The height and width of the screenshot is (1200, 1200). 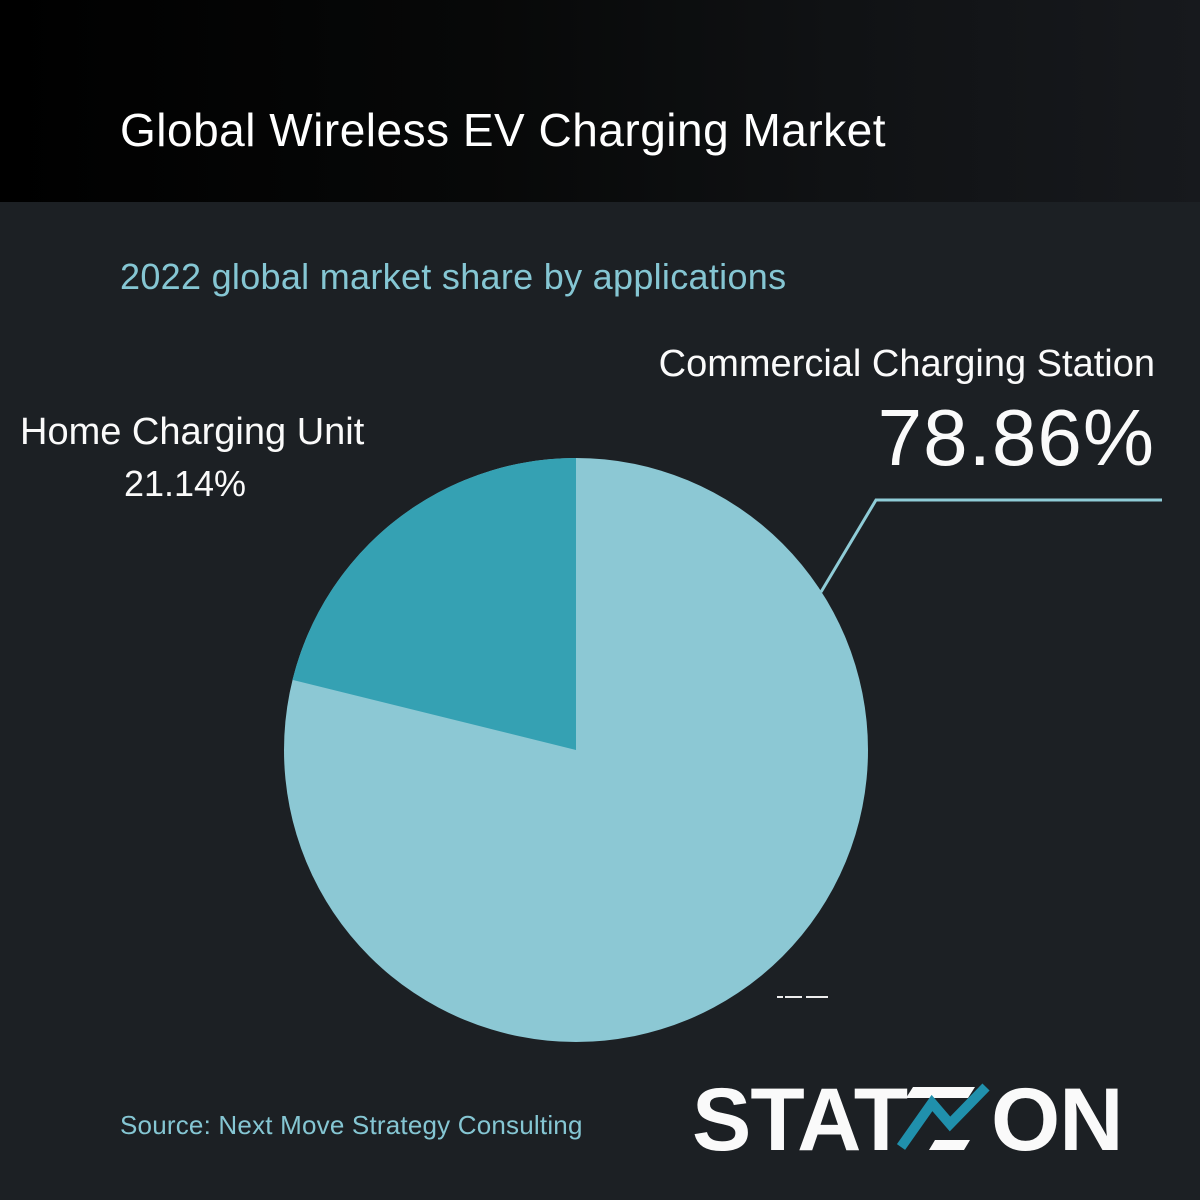 I want to click on logo-zigzag-icon, so click(x=943, y=1116).